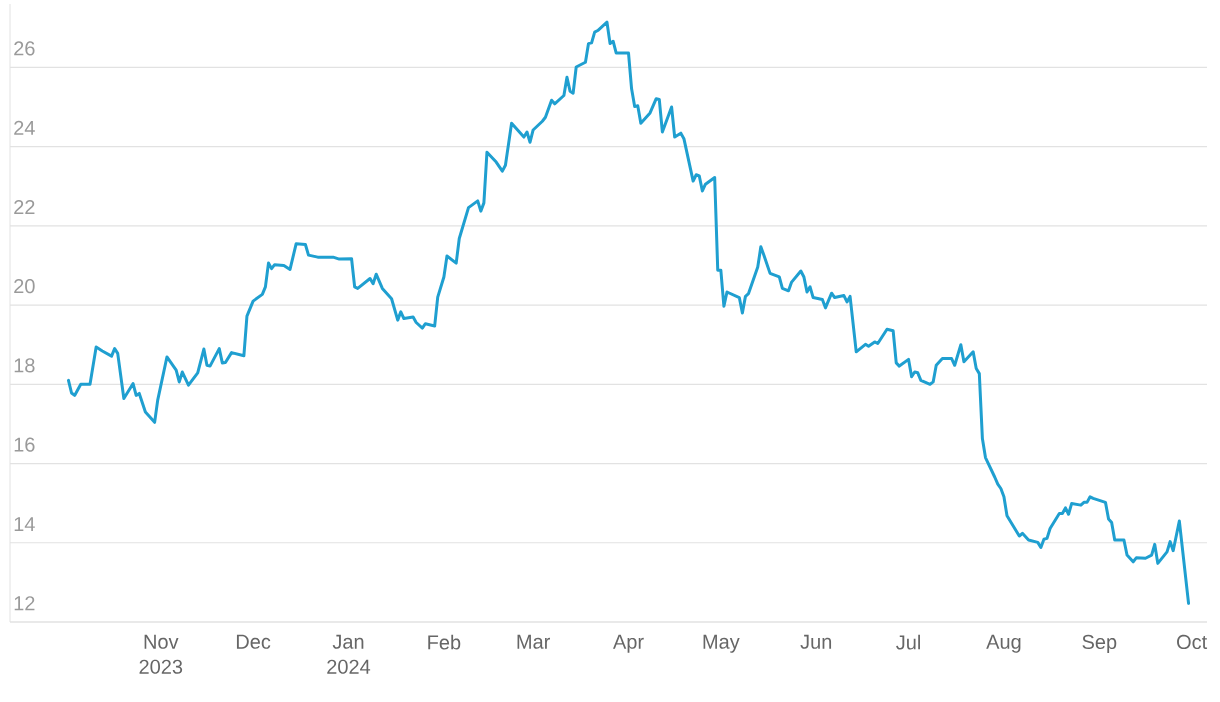  I want to click on x-tick-label: May, so click(721, 643).